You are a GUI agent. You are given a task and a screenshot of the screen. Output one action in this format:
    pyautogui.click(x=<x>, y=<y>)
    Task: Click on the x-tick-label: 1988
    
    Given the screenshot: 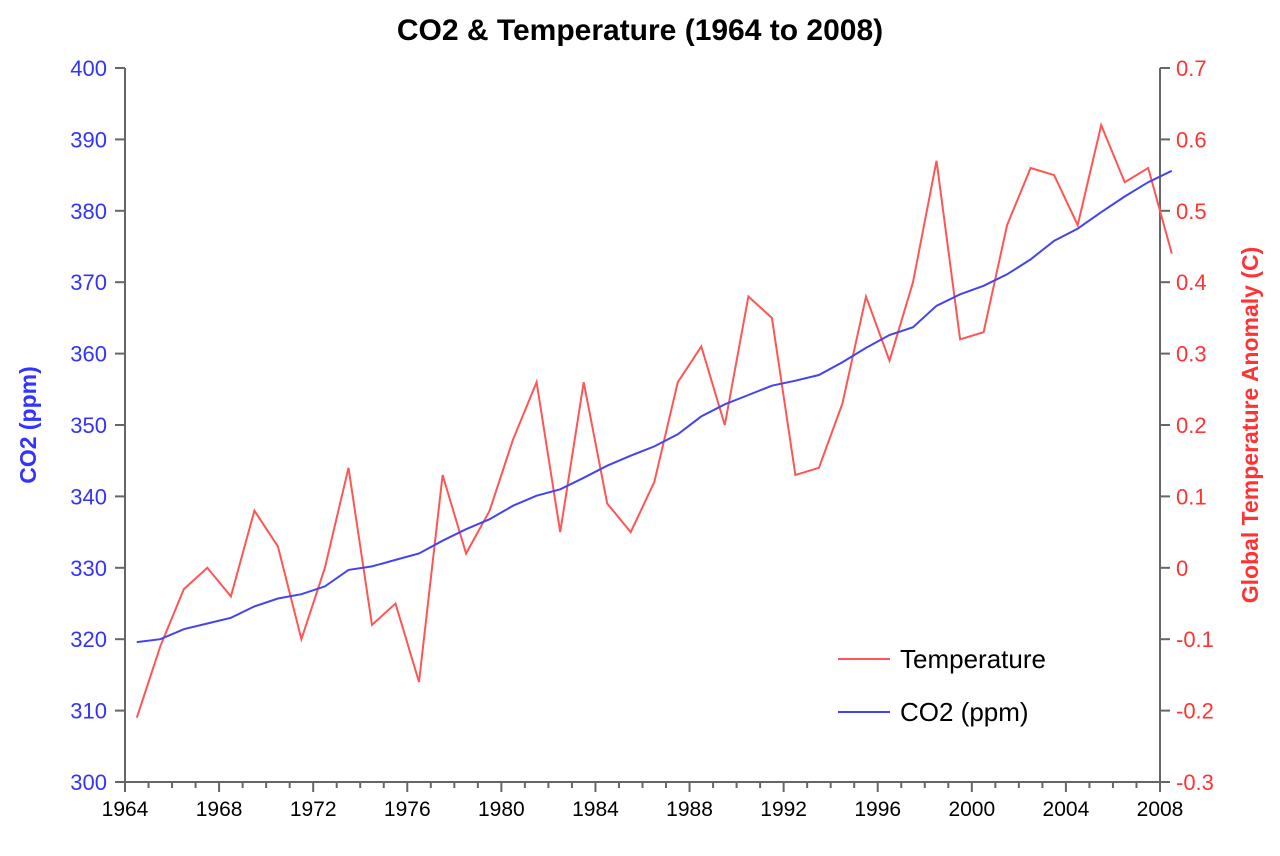 What is the action you would take?
    pyautogui.click(x=689, y=809)
    